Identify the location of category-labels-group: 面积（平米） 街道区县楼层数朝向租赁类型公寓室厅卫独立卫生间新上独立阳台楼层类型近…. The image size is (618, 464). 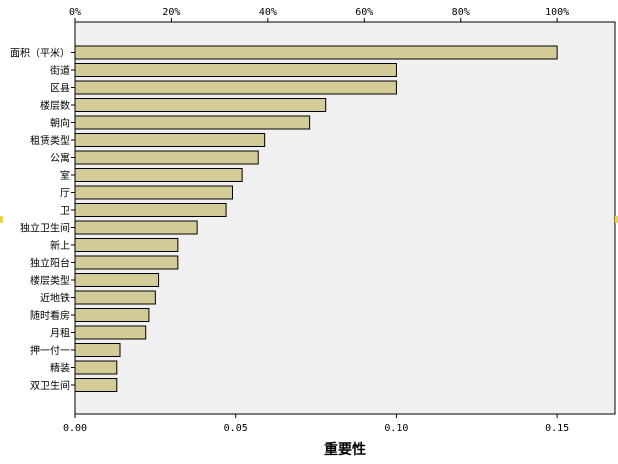
(42, 219).